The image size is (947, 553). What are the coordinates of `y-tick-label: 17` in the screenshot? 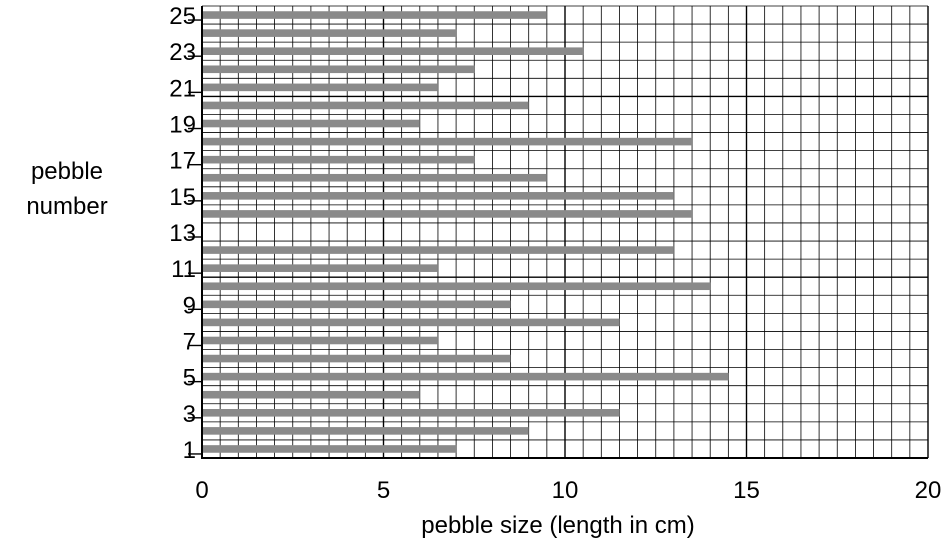 It's located at (182, 161).